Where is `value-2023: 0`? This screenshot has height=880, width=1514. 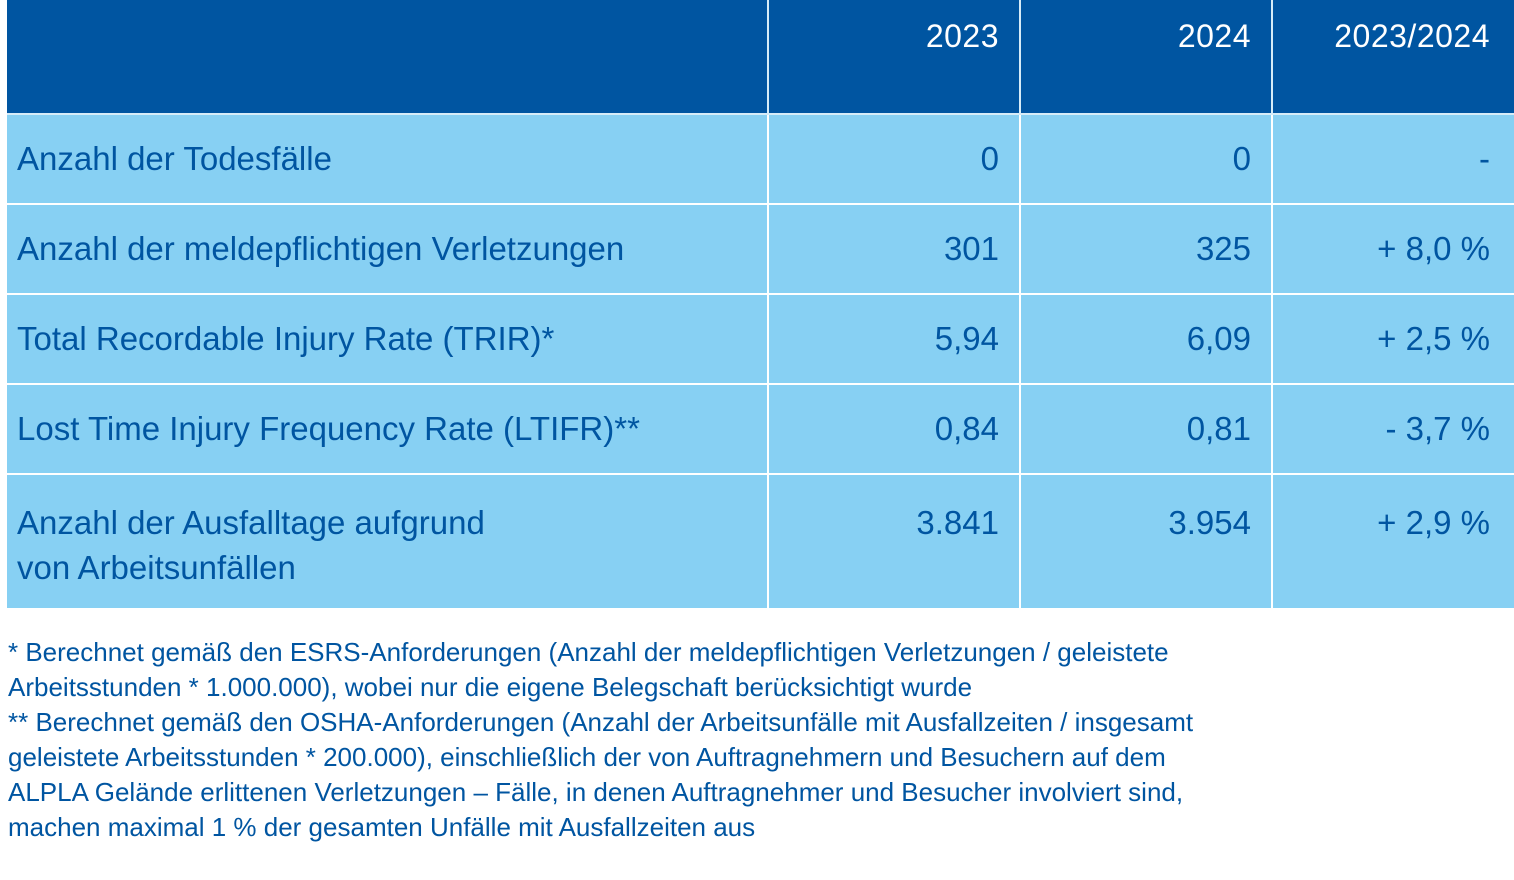
value-2023: 0 is located at coordinates (893, 158).